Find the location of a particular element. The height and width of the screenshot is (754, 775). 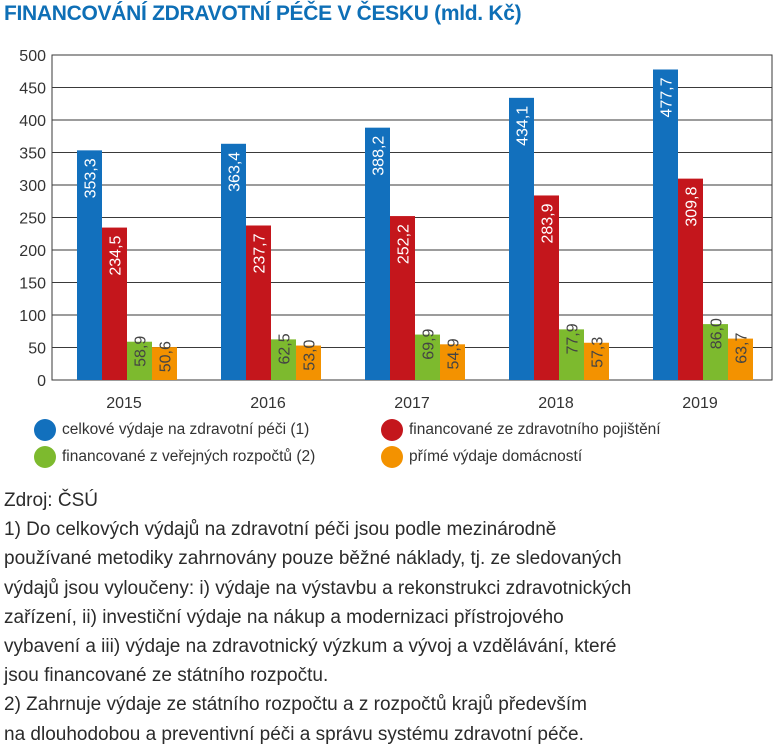

data-label: 363,4 is located at coordinates (235, 172).